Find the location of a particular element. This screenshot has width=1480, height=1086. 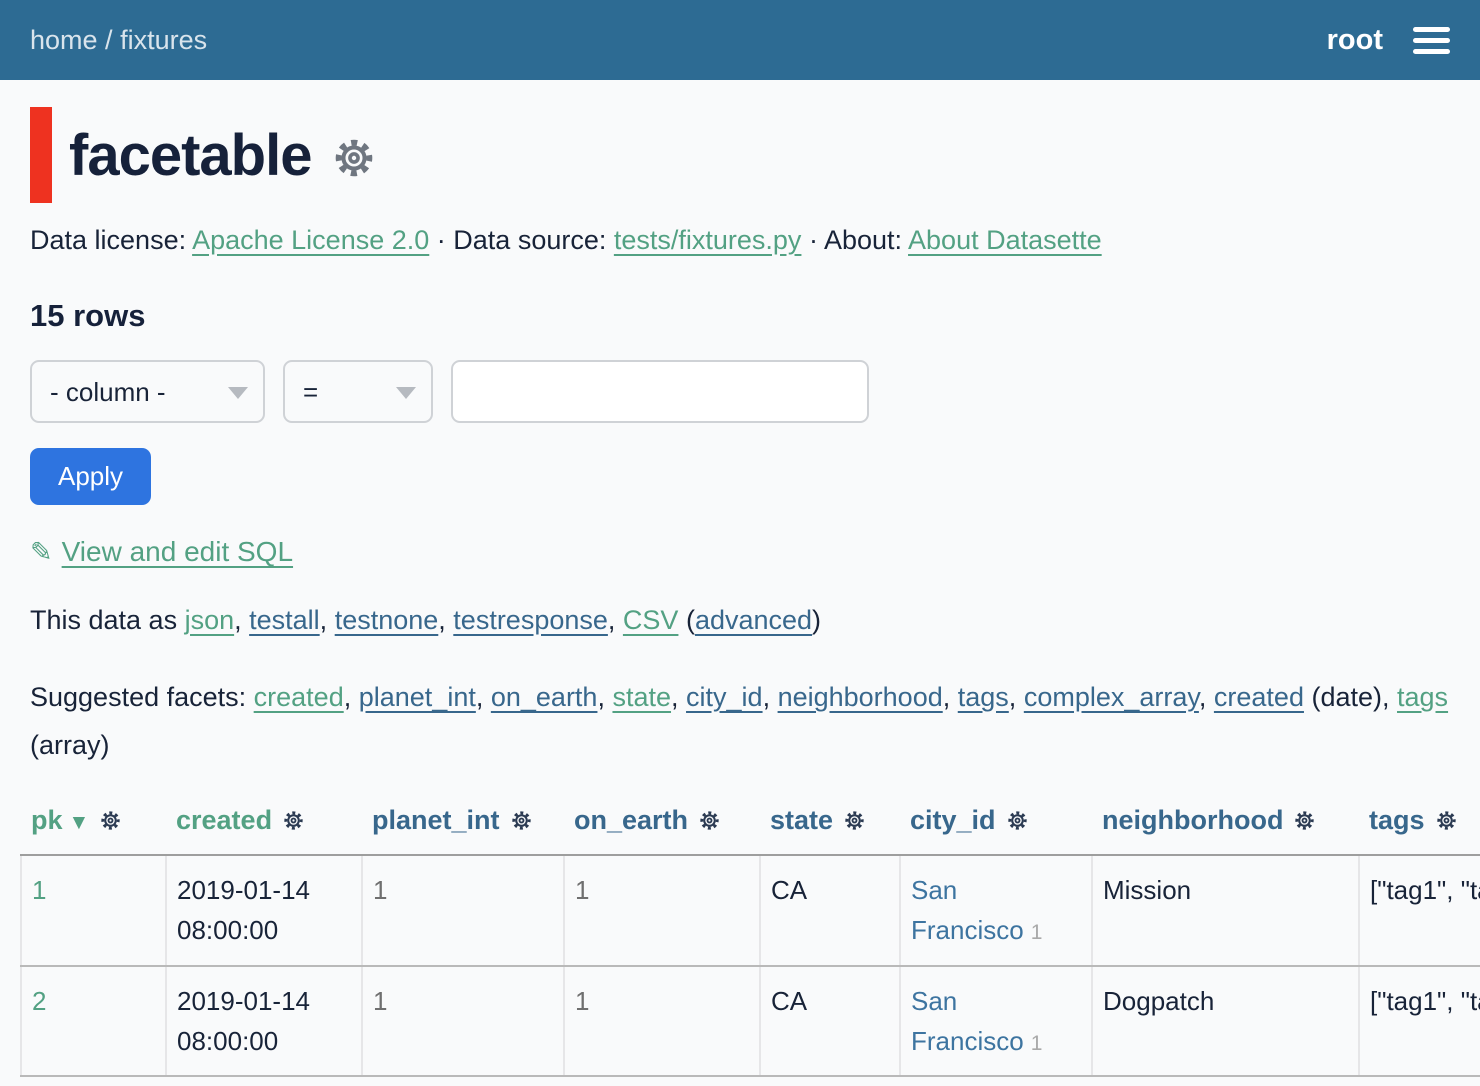

facet-link-on_earth: on_earth is located at coordinates (544, 697).